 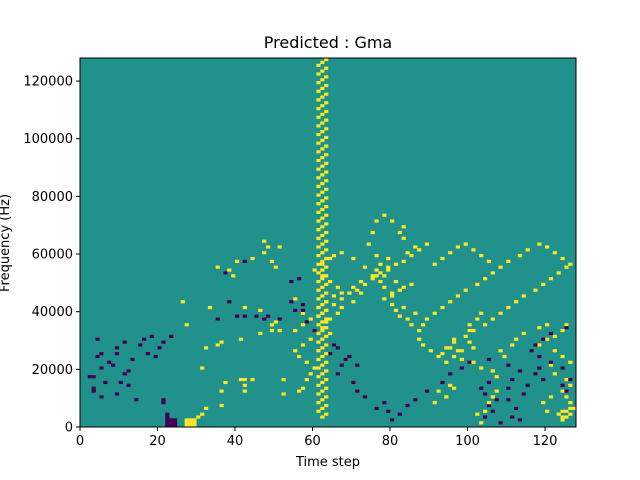 I want to click on chart-title: Predicted : Gma, so click(x=328, y=42).